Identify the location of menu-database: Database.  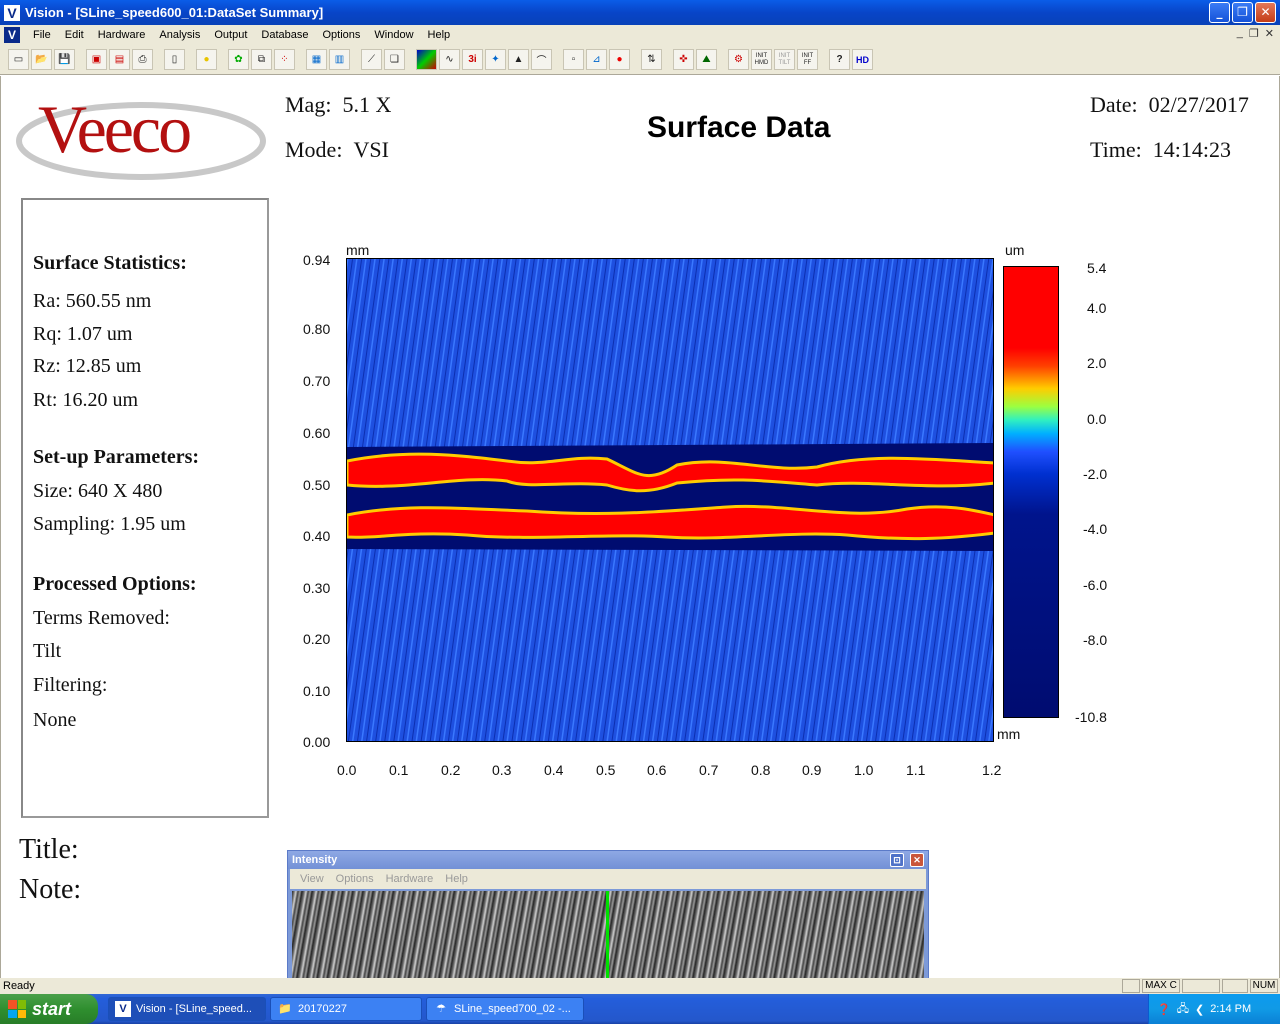
(285, 35).